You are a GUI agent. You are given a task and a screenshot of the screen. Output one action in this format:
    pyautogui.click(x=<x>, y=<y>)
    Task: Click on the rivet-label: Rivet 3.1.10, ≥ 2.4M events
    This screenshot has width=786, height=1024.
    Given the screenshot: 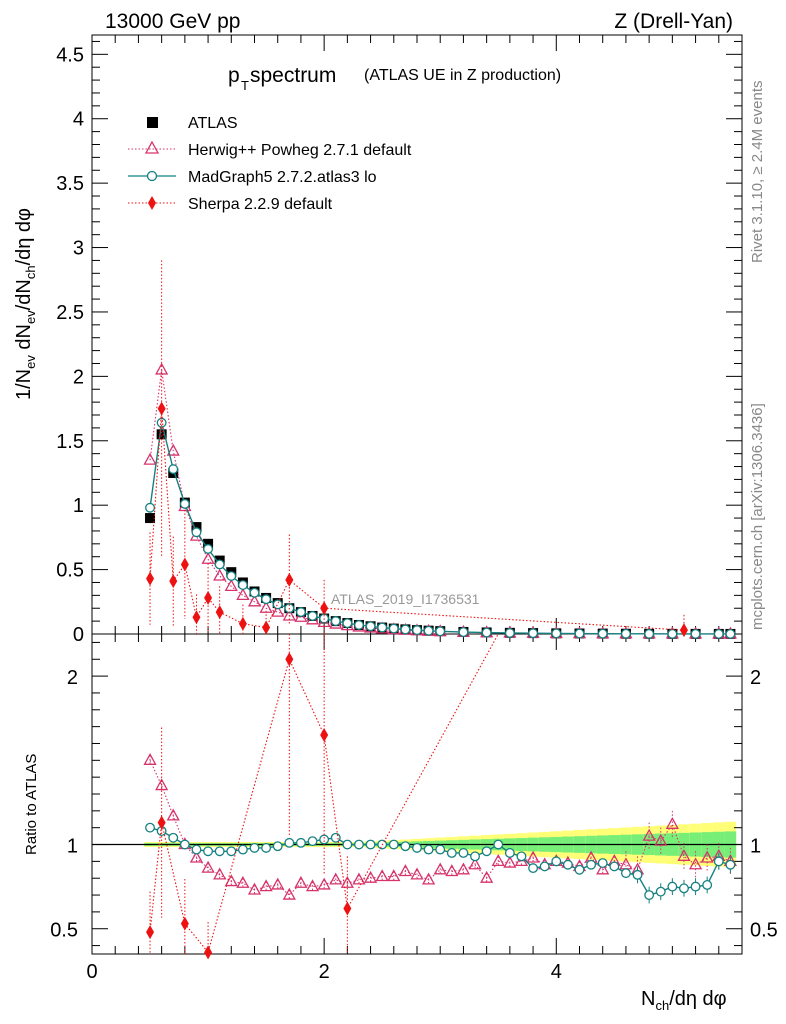 What is the action you would take?
    pyautogui.click(x=757, y=172)
    